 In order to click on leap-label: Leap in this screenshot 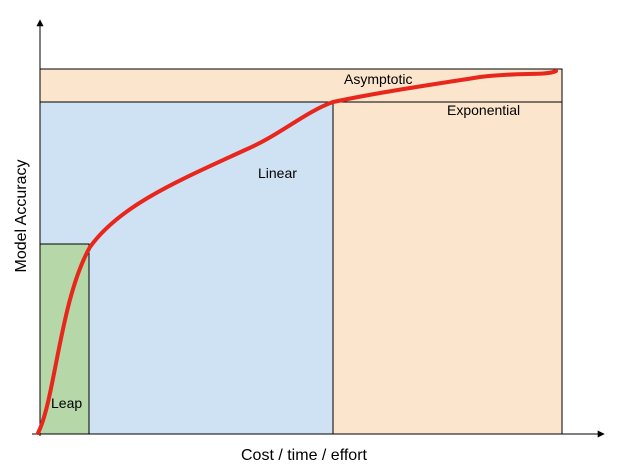, I will do `click(66, 403)`.